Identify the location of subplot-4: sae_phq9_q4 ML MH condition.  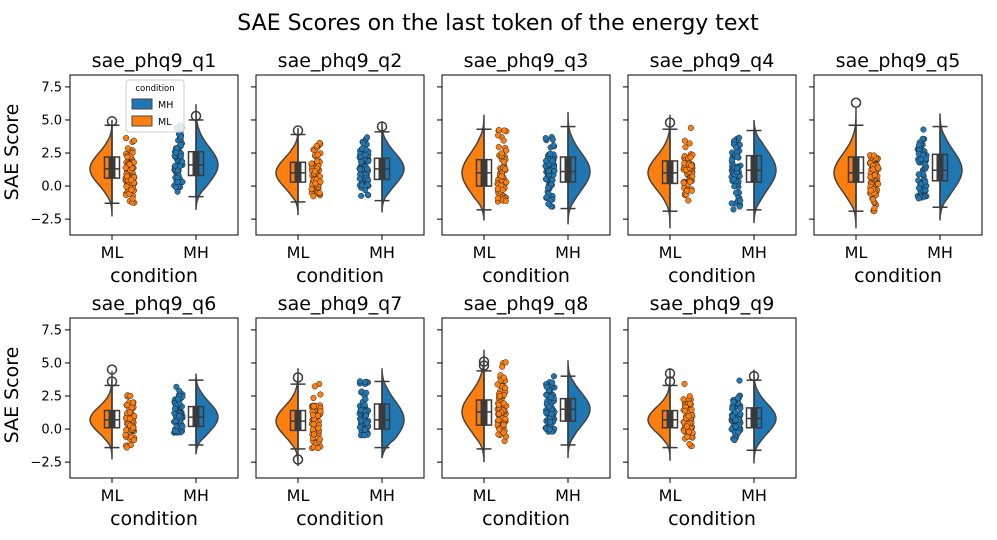
(710, 168).